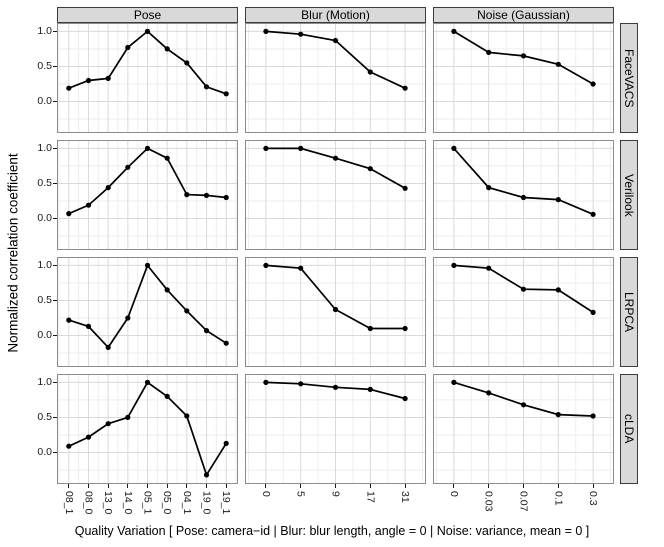 The image size is (664, 547). I want to click on panel-LRPCA-Blur (Motion), so click(335, 312).